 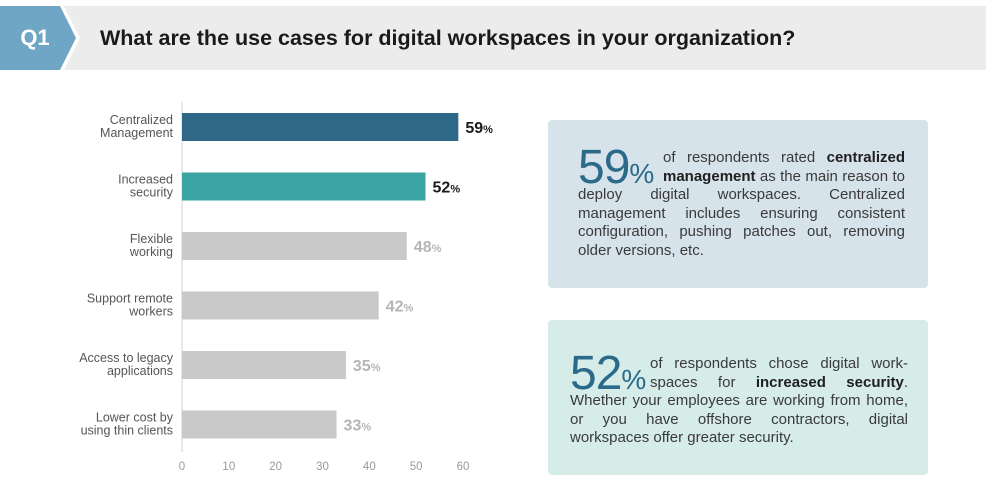 I want to click on x-tick-label: 0, so click(x=182, y=467).